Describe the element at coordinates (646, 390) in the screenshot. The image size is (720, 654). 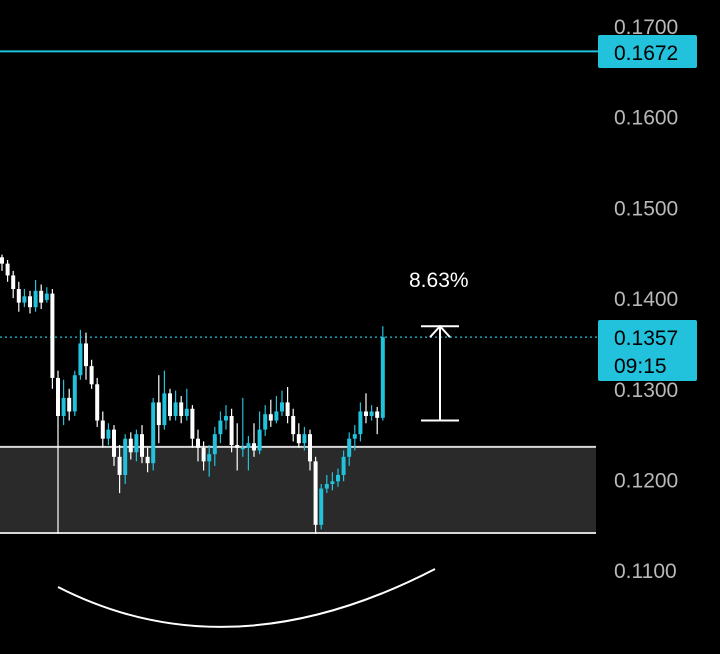
I see `y-tick-label: 0.1300` at that location.